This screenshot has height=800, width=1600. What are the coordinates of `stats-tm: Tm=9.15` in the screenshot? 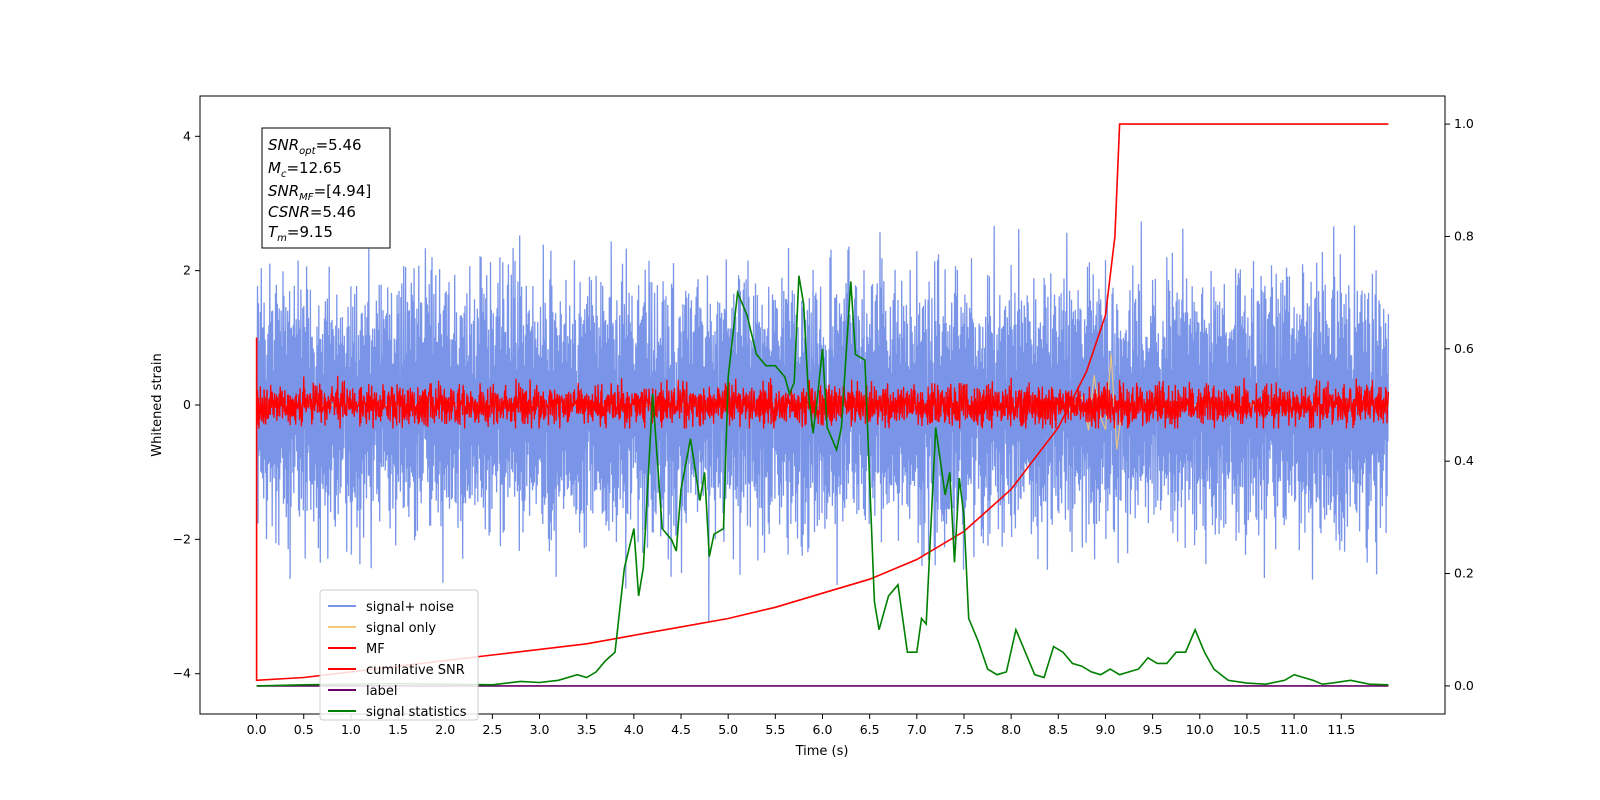 It's located at (300, 233).